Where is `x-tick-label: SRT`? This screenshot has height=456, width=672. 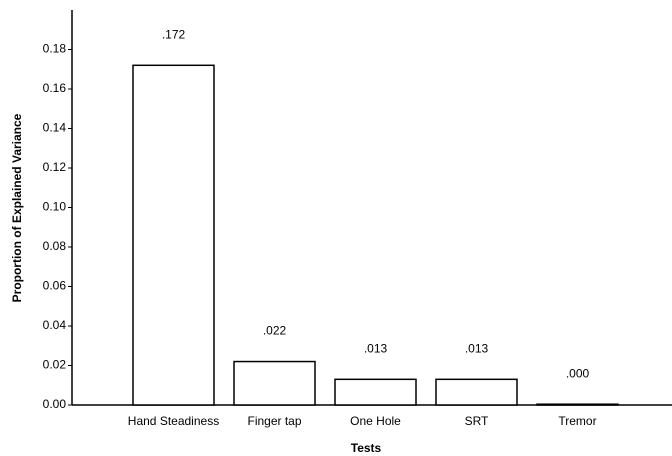
x-tick-label: SRT is located at coordinates (477, 421).